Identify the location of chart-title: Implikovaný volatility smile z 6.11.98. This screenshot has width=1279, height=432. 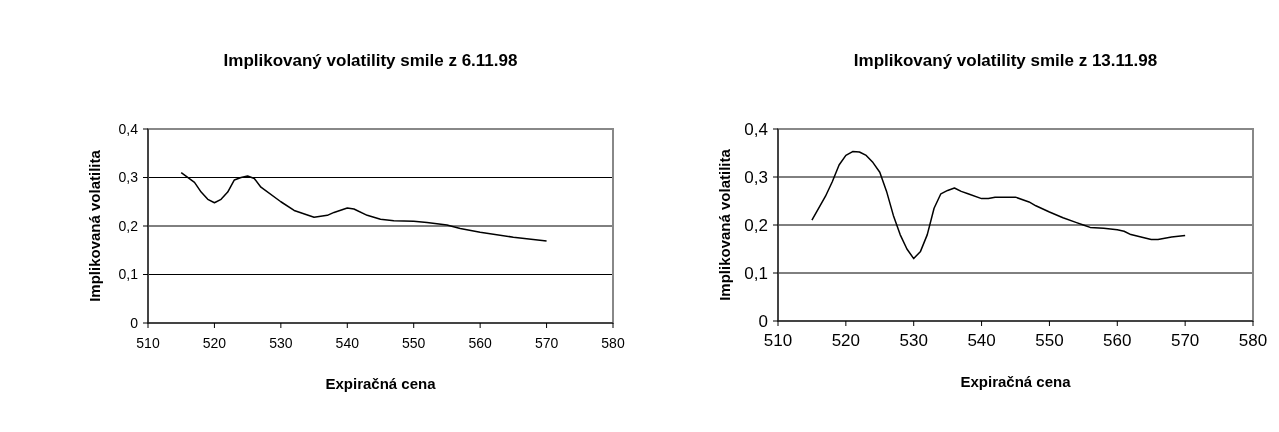
(370, 60).